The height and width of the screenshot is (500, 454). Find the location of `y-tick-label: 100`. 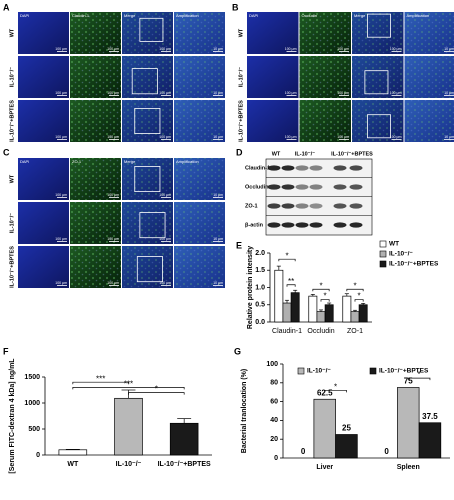

y-tick-label: 100 is located at coordinates (272, 364).